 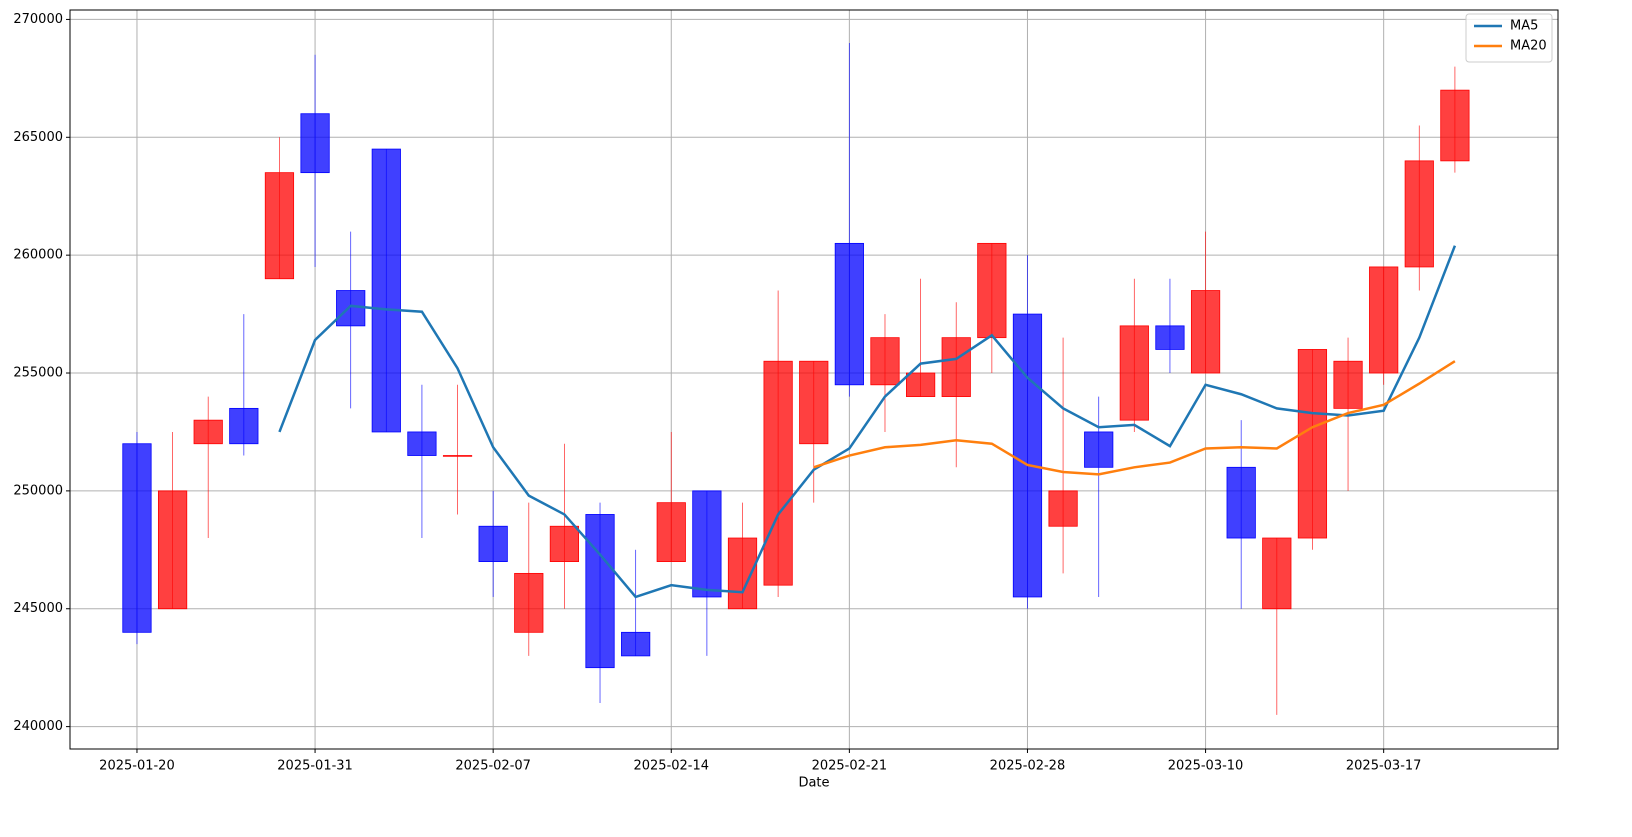 What do you see at coordinates (137, 766) in the screenshot?
I see `x-tick-label: 2025-01-20` at bounding box center [137, 766].